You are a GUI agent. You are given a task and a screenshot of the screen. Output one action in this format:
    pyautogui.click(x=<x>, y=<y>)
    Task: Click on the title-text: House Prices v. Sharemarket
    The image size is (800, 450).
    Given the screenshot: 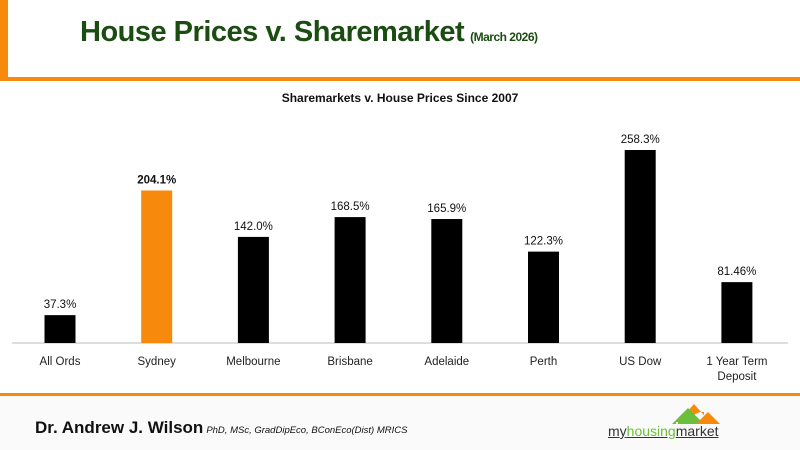 What is the action you would take?
    pyautogui.click(x=272, y=32)
    